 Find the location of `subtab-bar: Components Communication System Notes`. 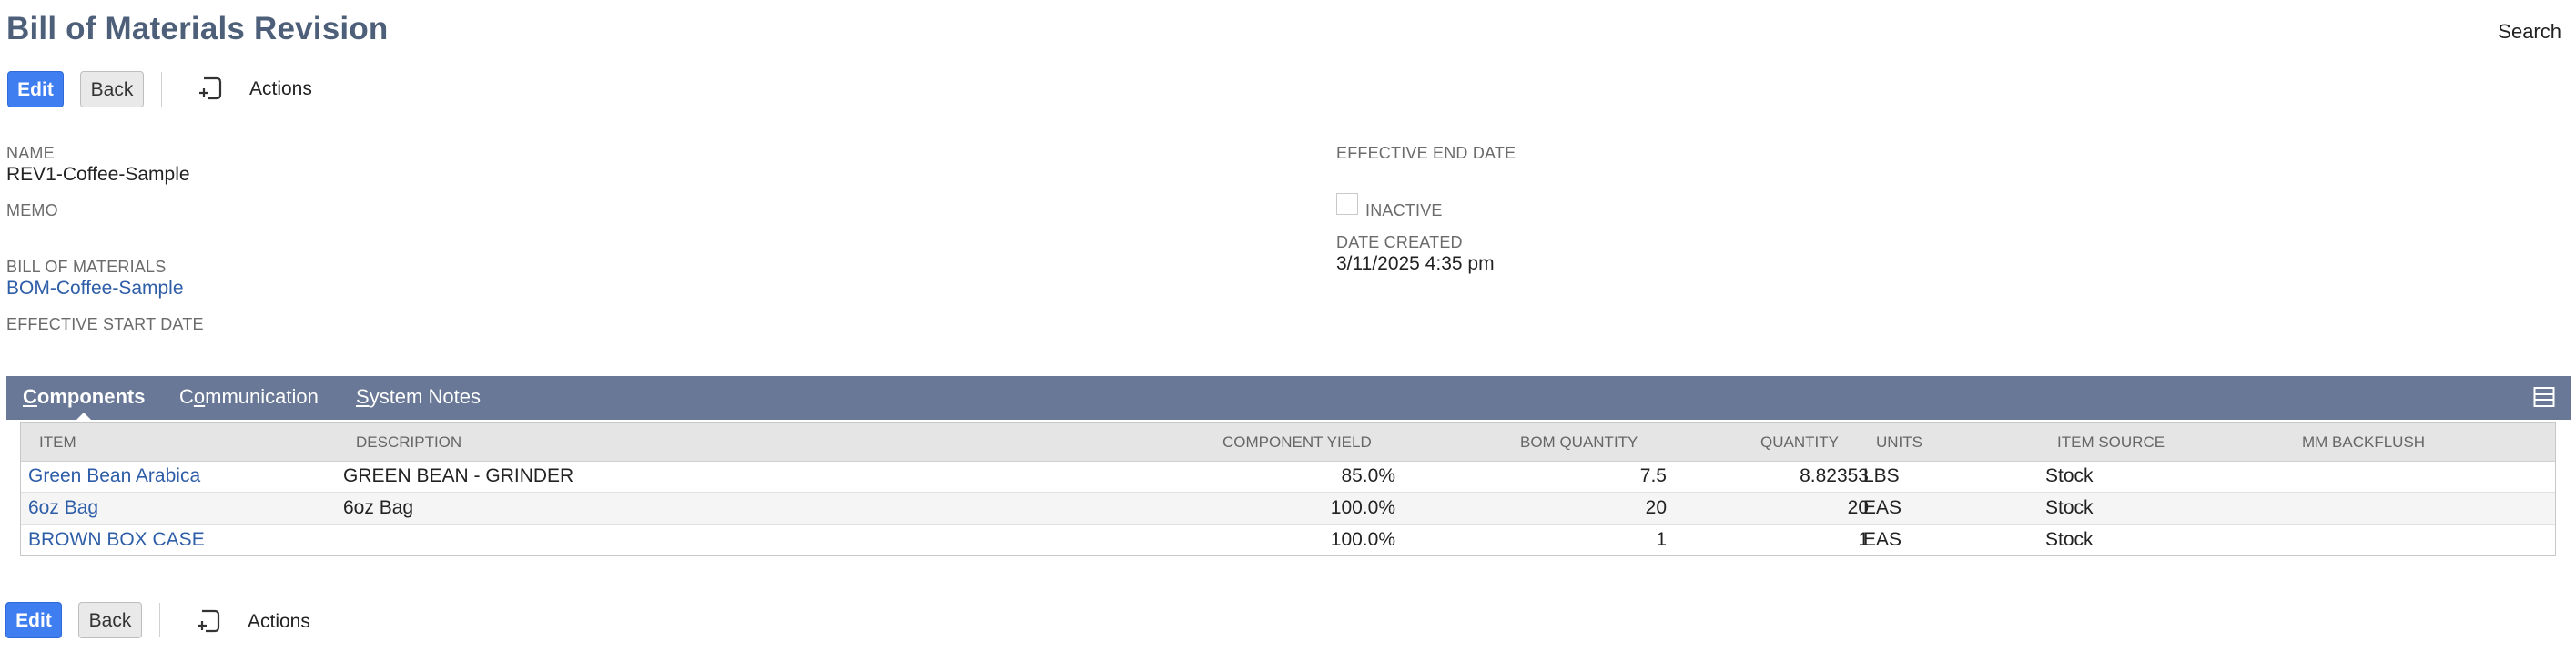

subtab-bar: Components Communication System Notes is located at coordinates (1288, 398).